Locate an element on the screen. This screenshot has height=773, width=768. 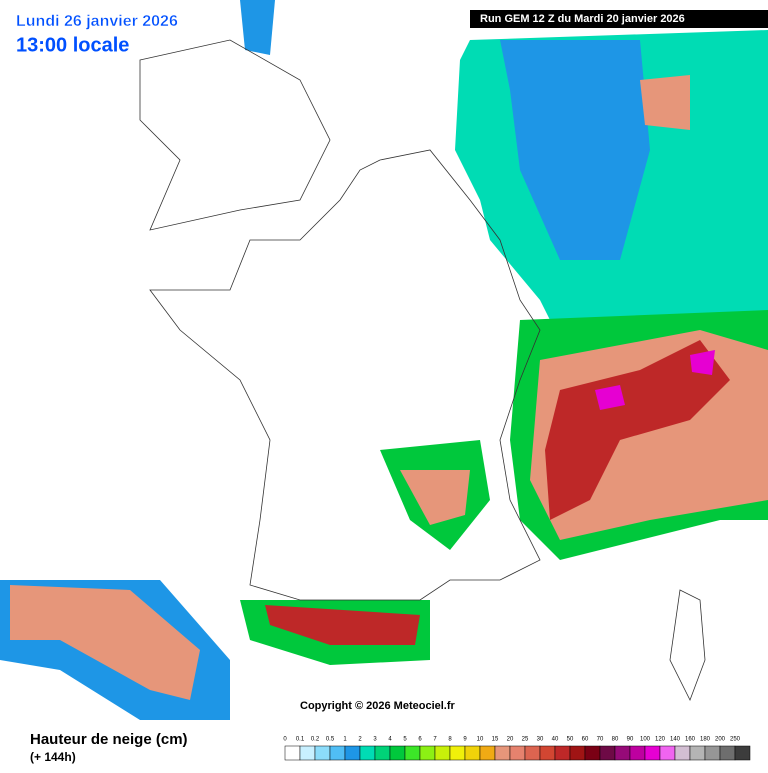
legend-label: 90 is located at coordinates (630, 740).